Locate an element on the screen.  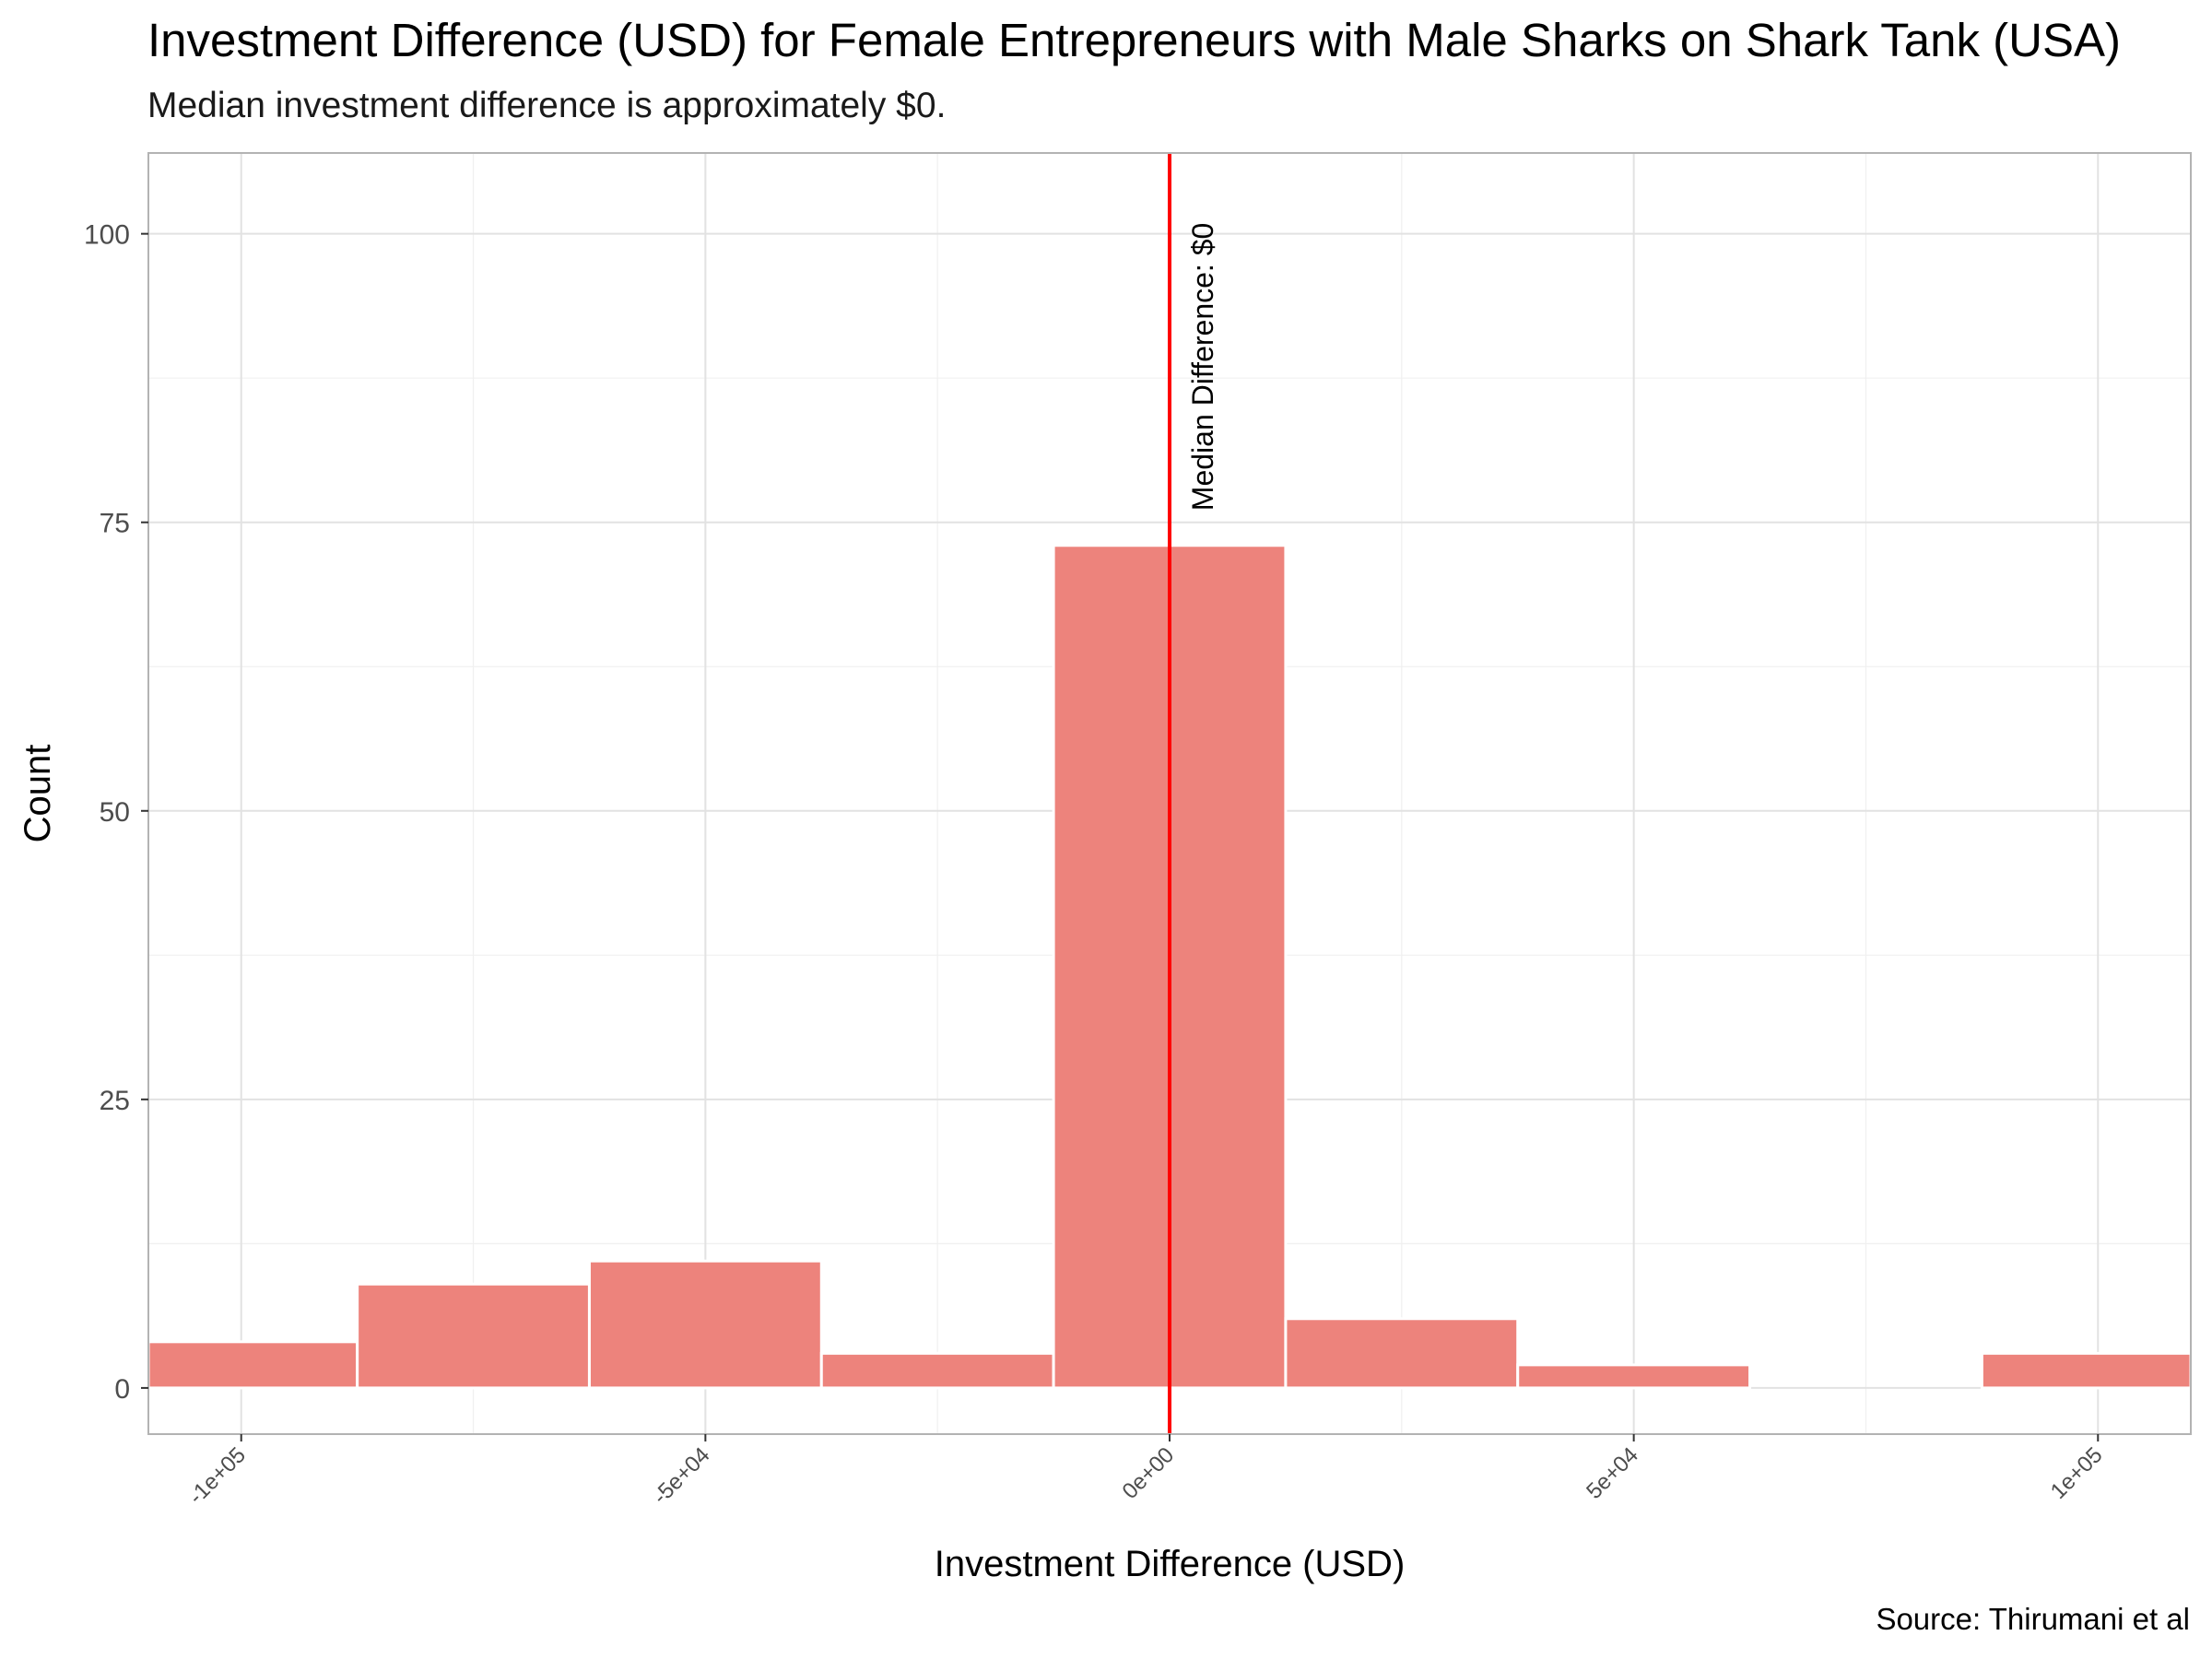
median-marker: Median Difference: $0 is located at coordinates (1193, 793).